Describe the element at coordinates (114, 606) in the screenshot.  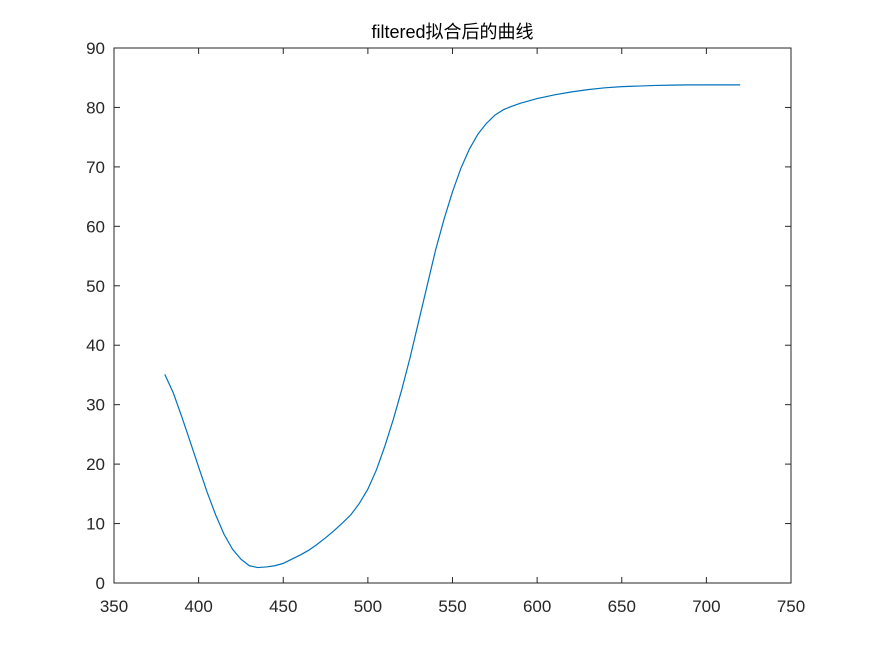
I see `x-tick-label: 350` at that location.